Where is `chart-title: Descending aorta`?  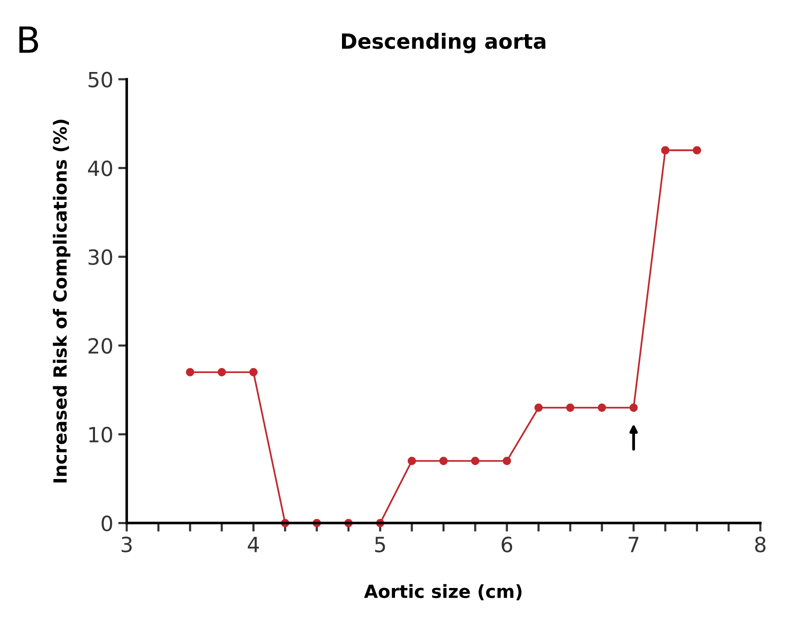 chart-title: Descending aorta is located at coordinates (444, 43).